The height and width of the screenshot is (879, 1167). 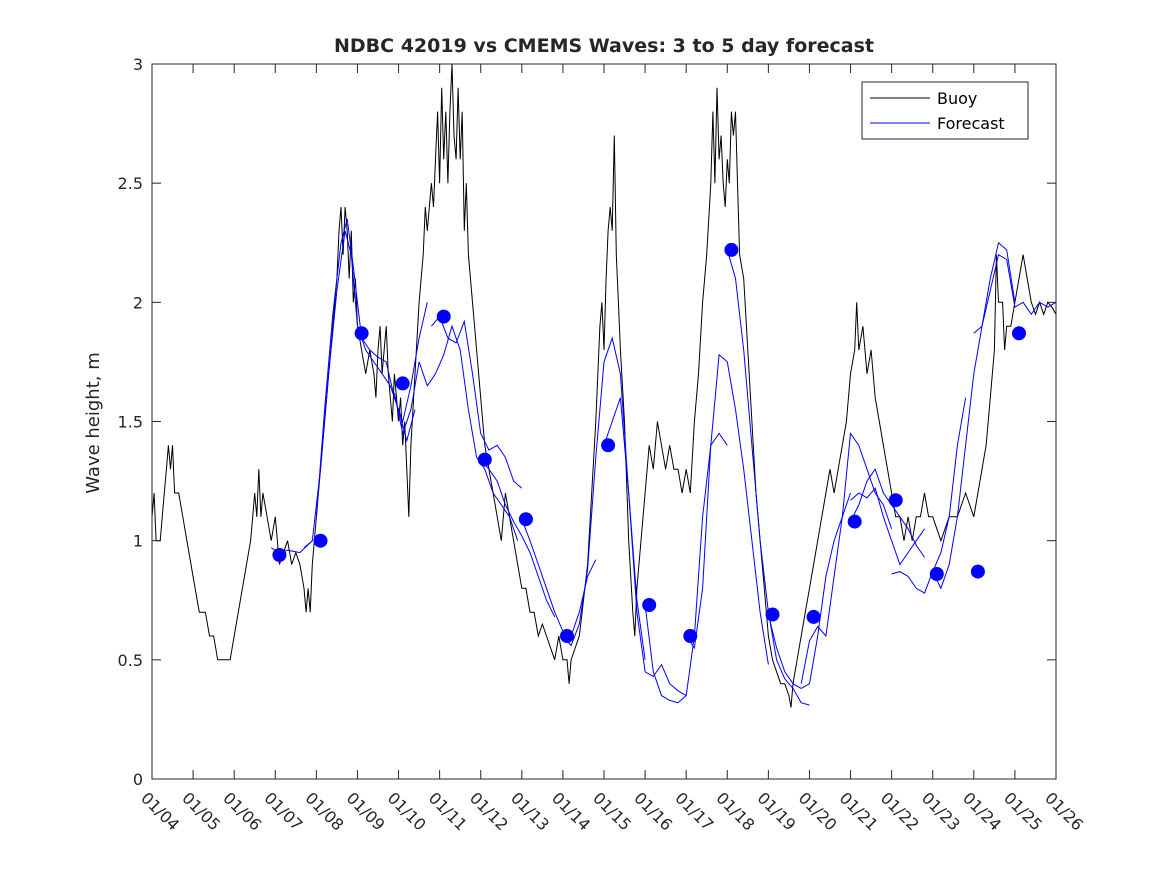 What do you see at coordinates (283, 811) in the screenshot?
I see `x-tick-label-3: 01/07` at bounding box center [283, 811].